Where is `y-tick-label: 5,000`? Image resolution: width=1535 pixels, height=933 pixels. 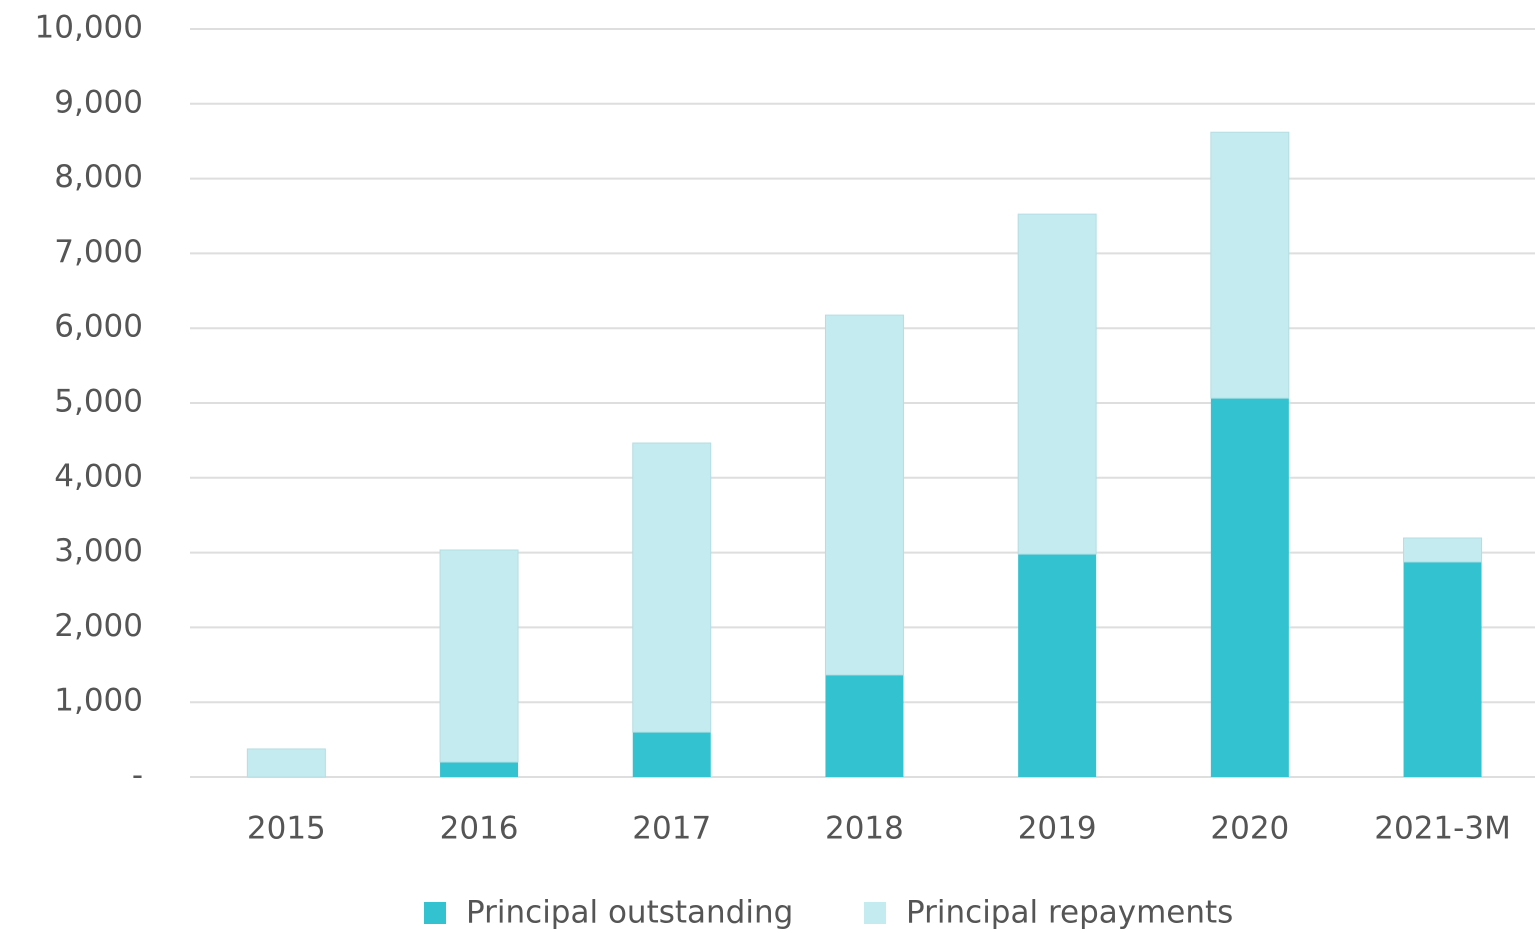 y-tick-label: 5,000 is located at coordinates (98, 402).